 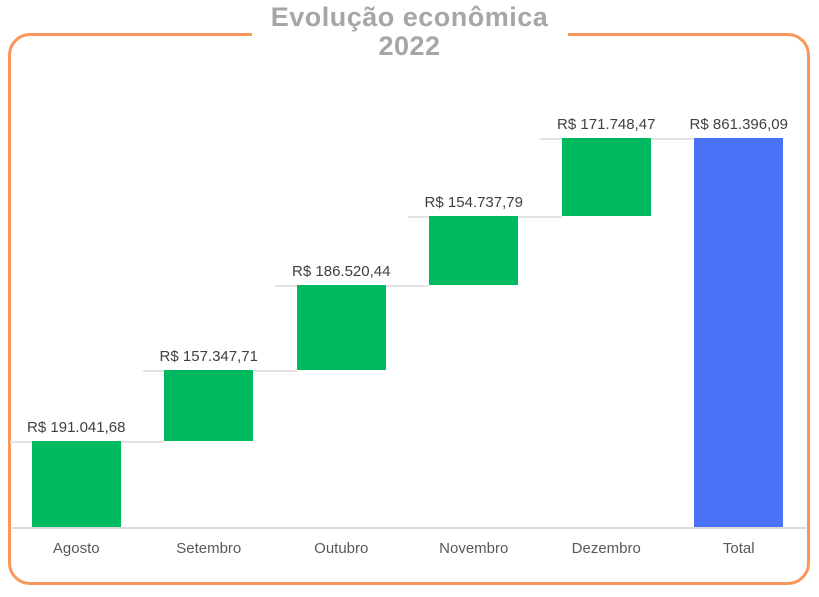 I want to click on axis-label-total: Total, so click(x=738, y=548).